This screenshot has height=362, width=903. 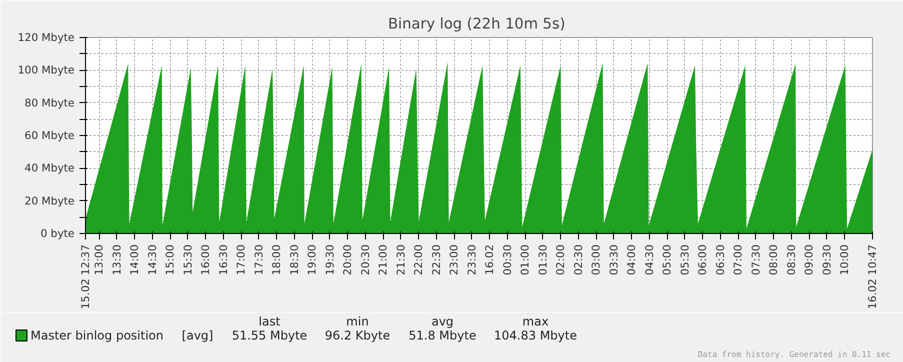 I want to click on x-tick-label: 17:30, so click(x=259, y=260).